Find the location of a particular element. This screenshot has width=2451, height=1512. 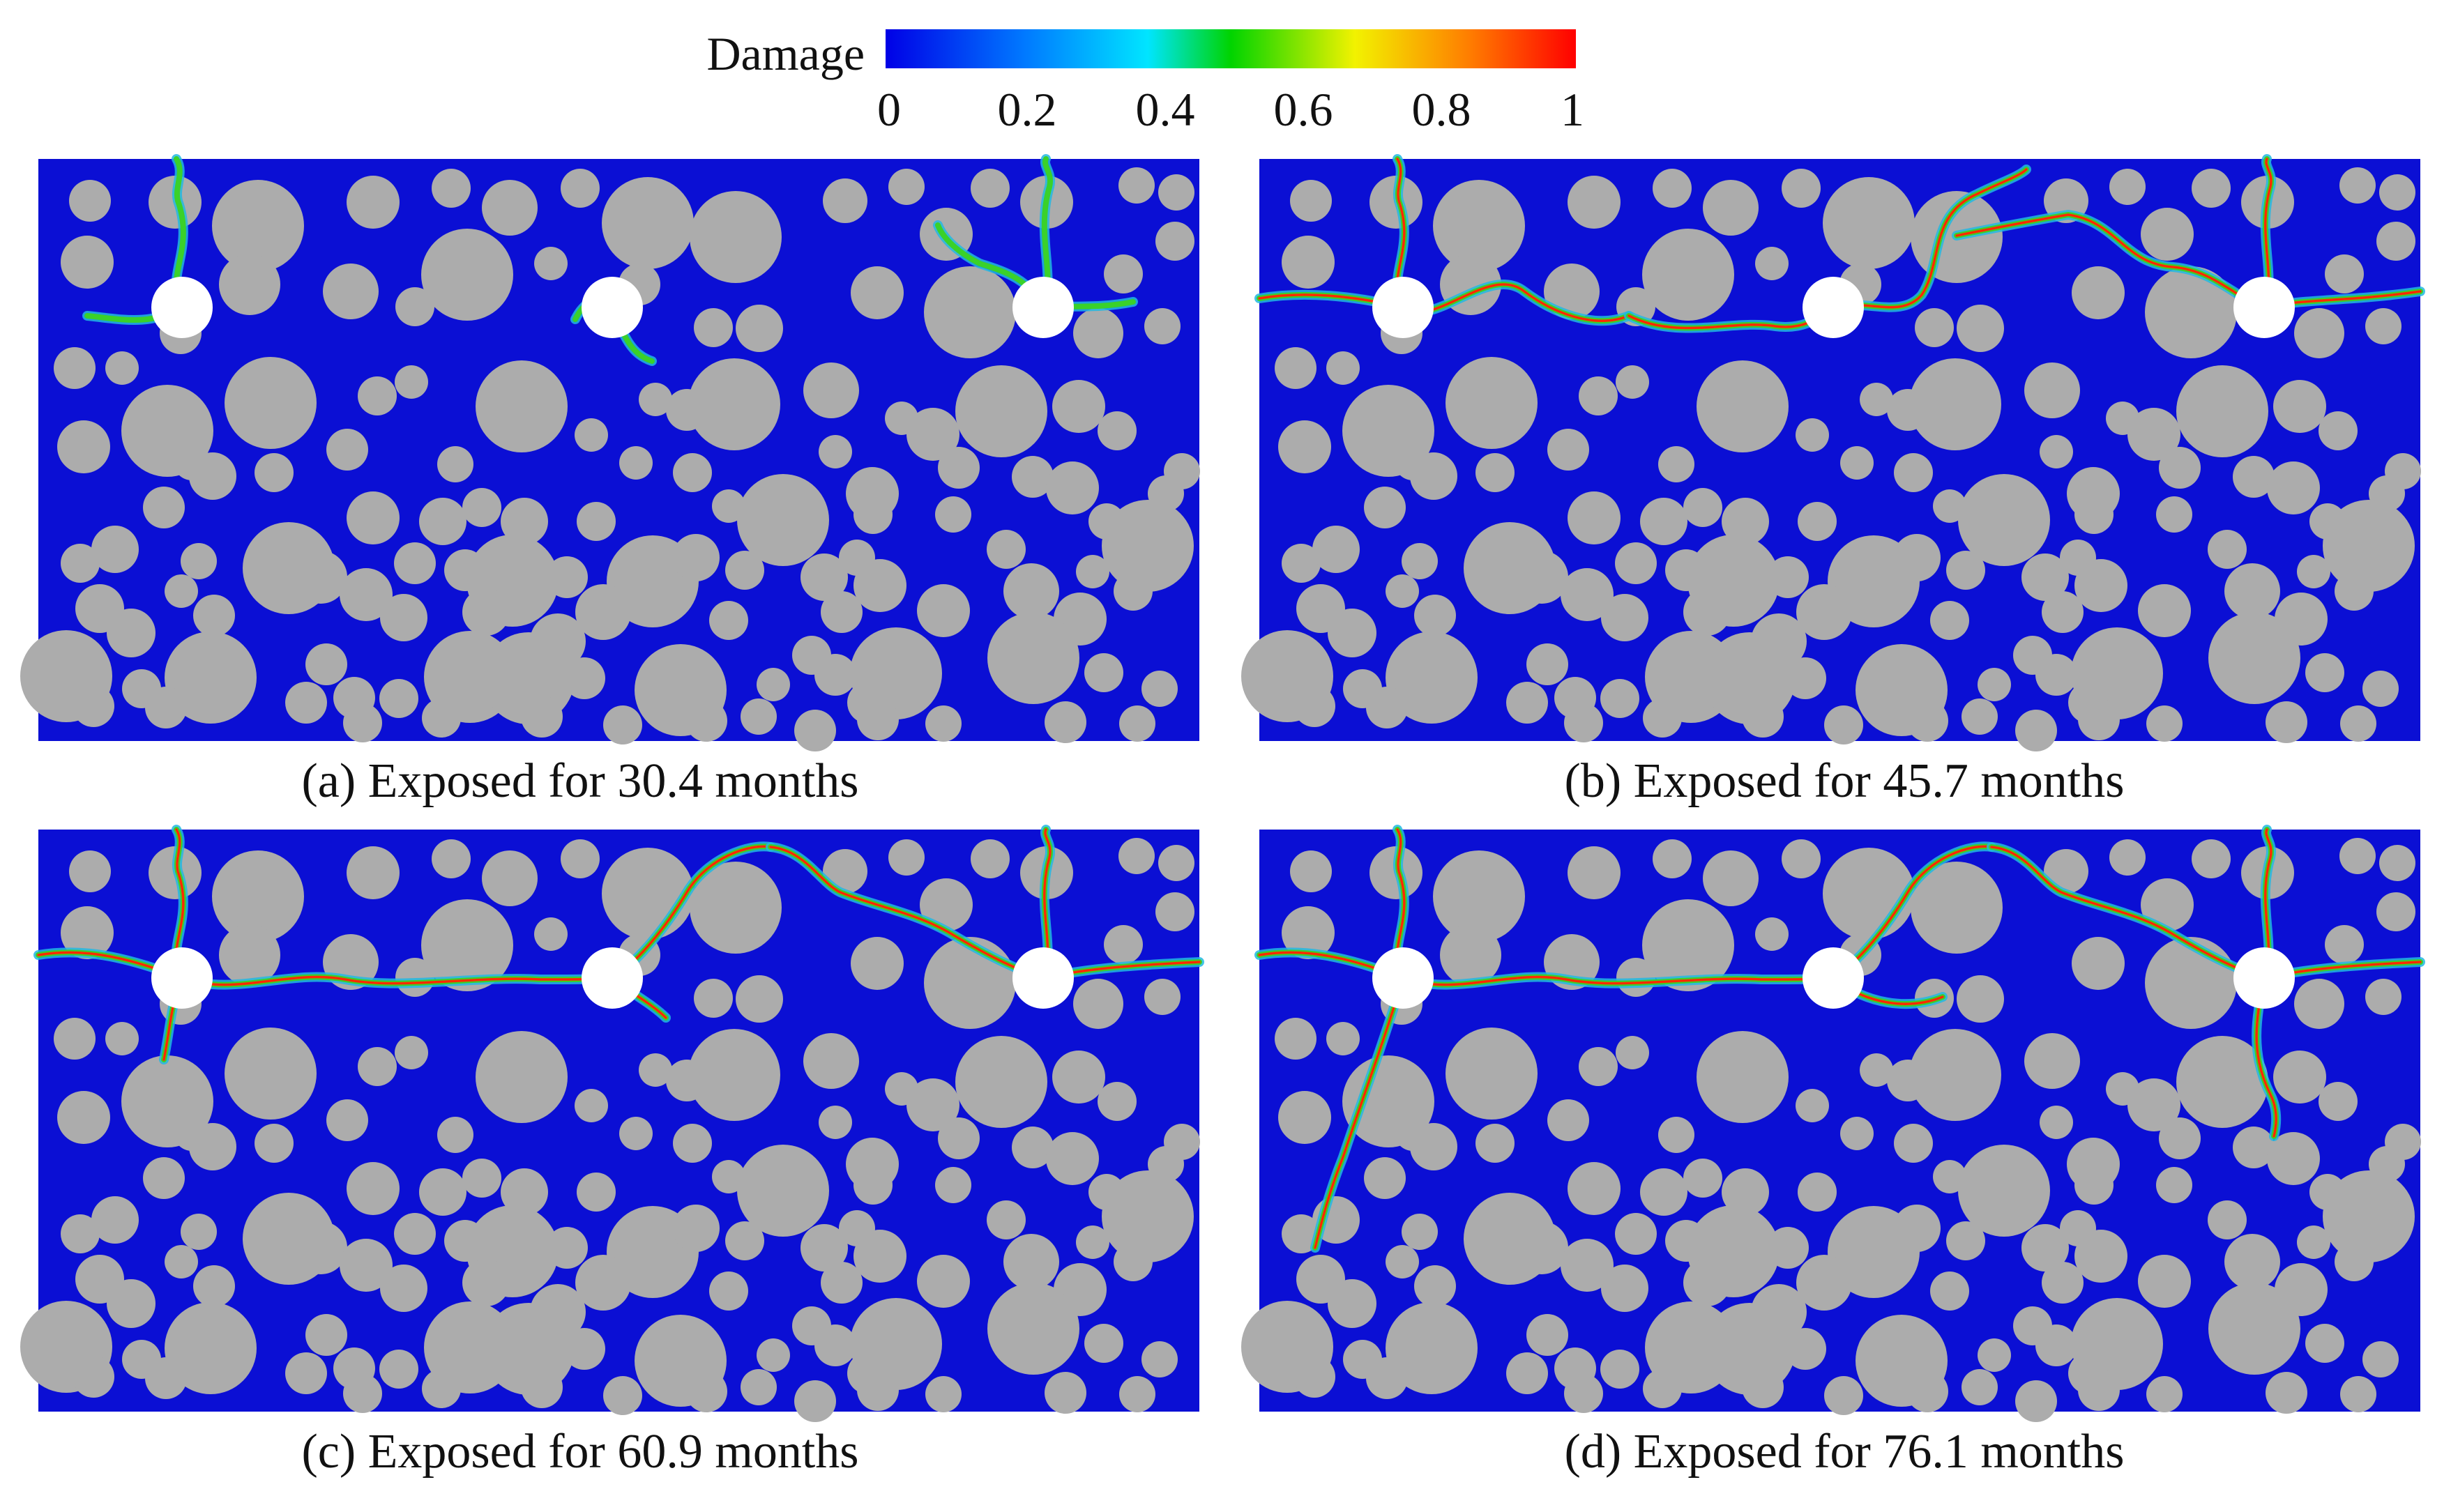

colorbar-tick-5: 1 is located at coordinates (1573, 109).